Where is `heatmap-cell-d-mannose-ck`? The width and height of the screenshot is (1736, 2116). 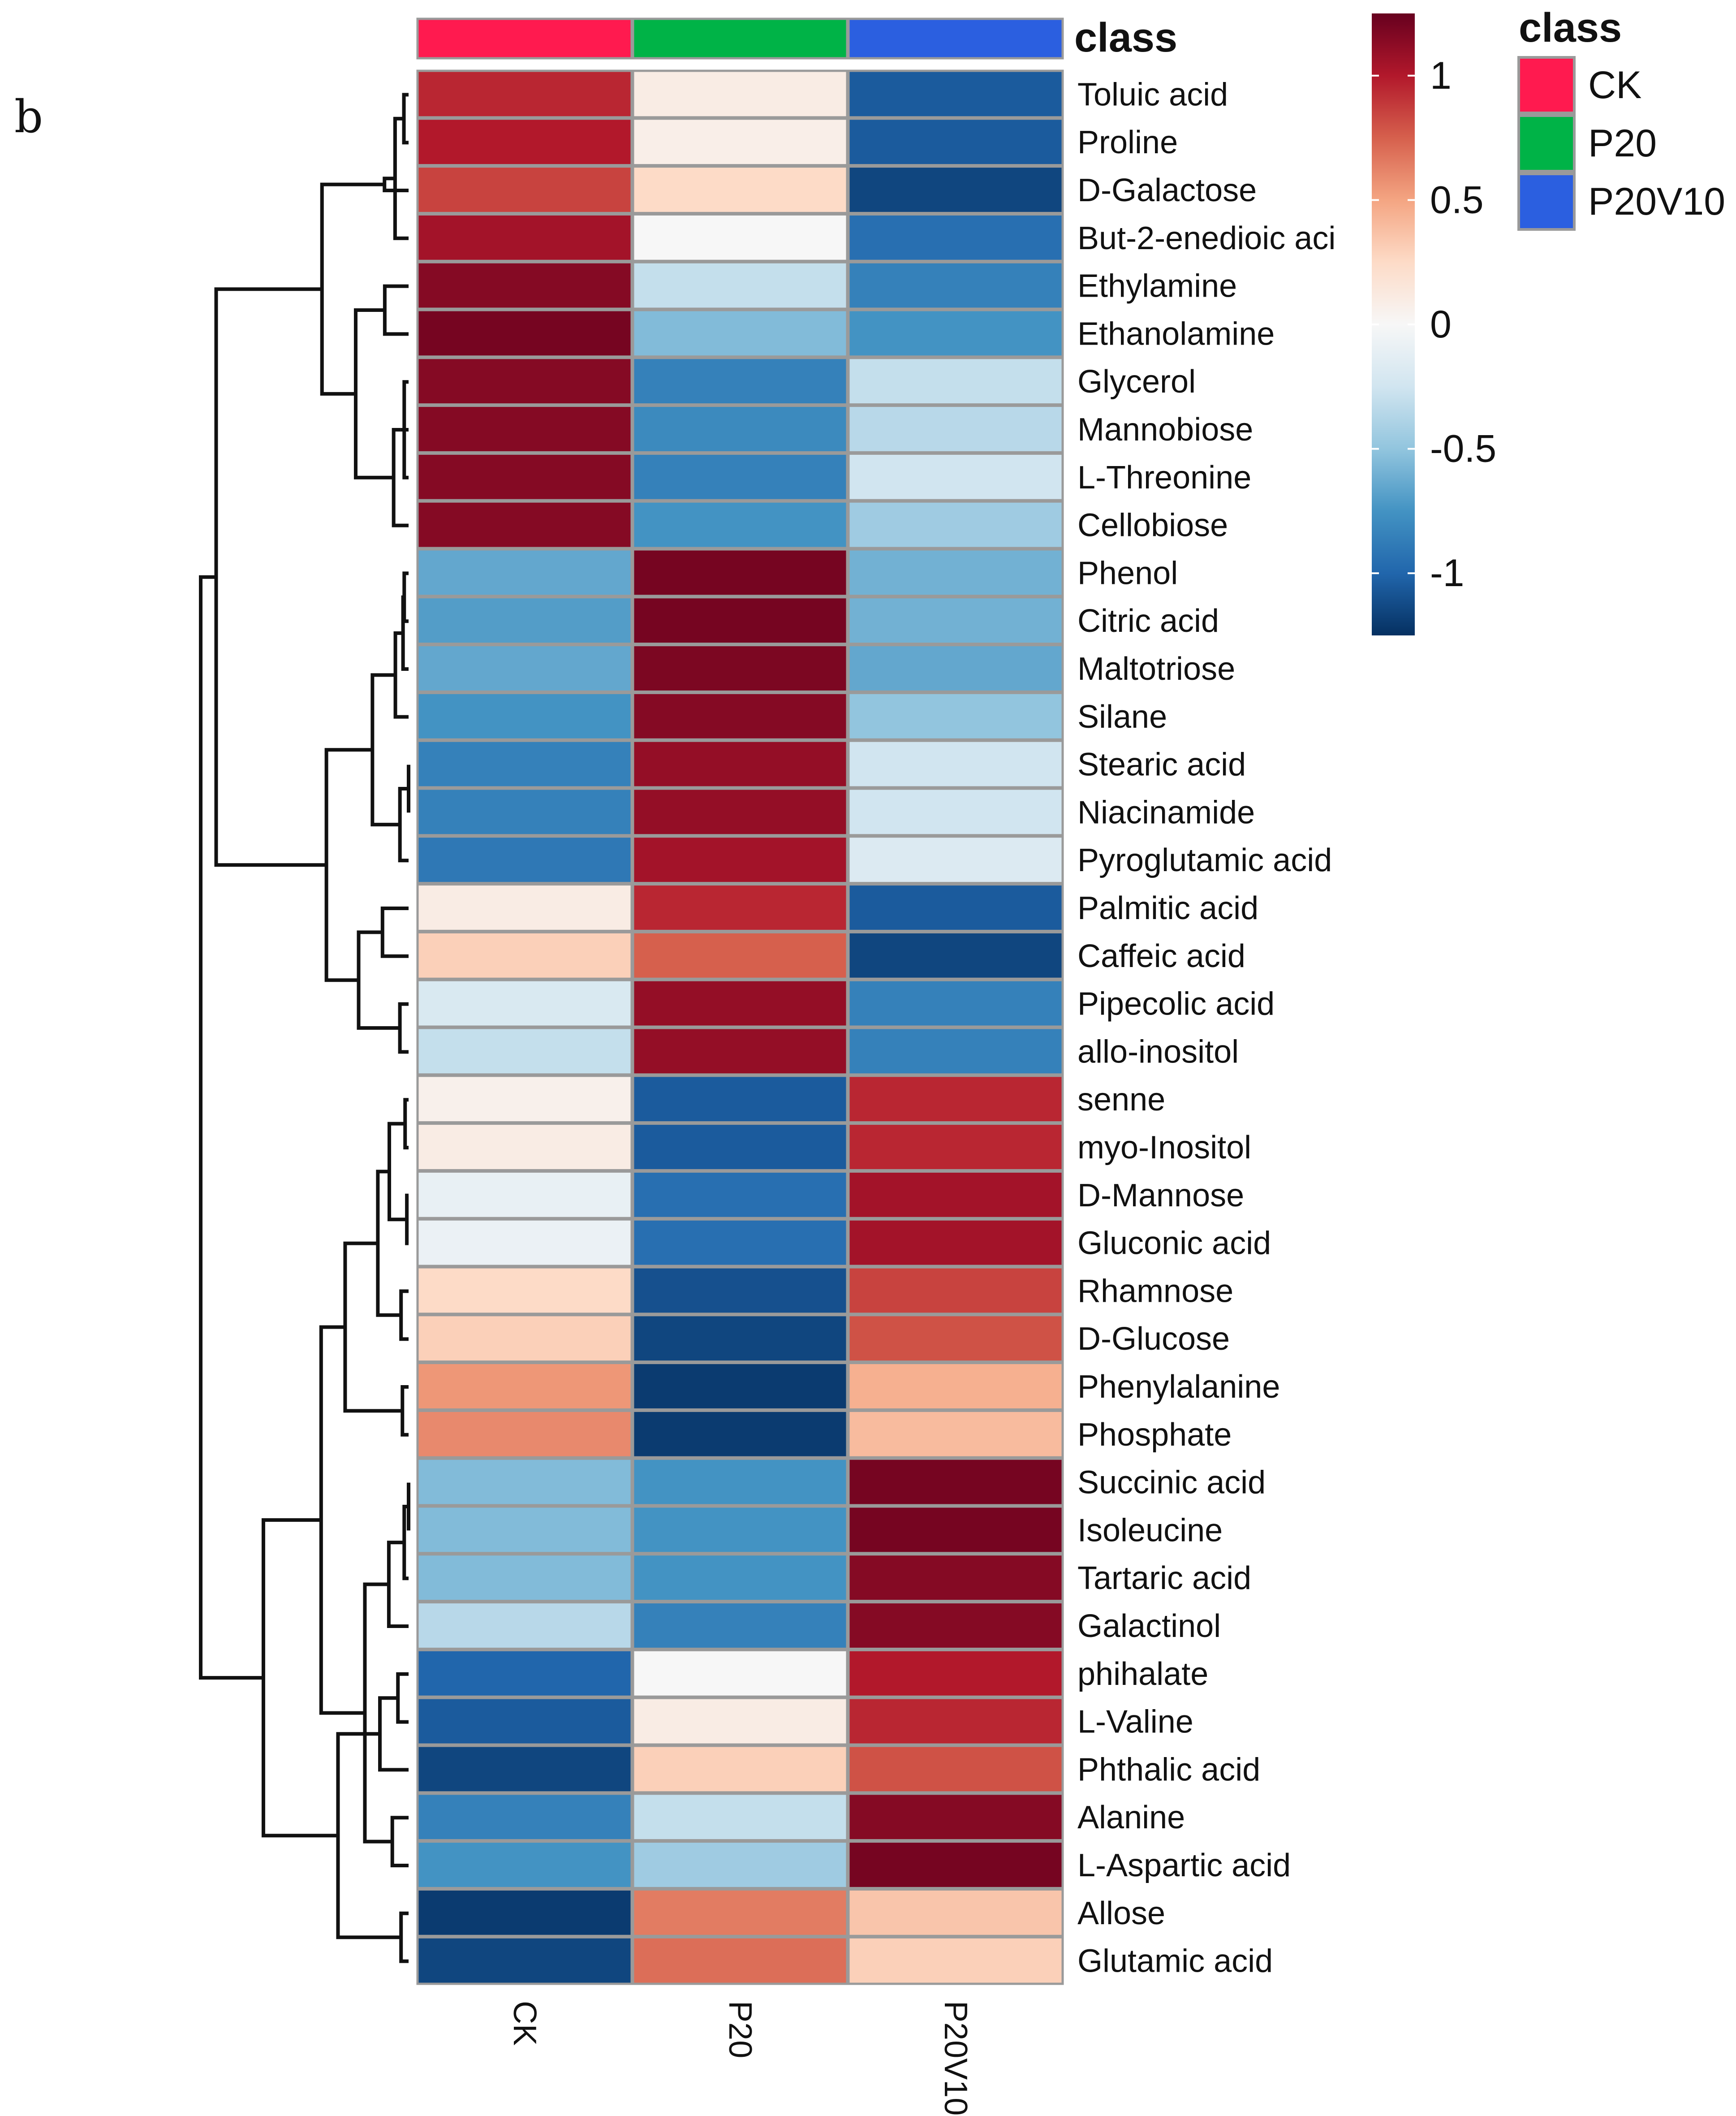 heatmap-cell-d-mannose-ck is located at coordinates (524, 1194).